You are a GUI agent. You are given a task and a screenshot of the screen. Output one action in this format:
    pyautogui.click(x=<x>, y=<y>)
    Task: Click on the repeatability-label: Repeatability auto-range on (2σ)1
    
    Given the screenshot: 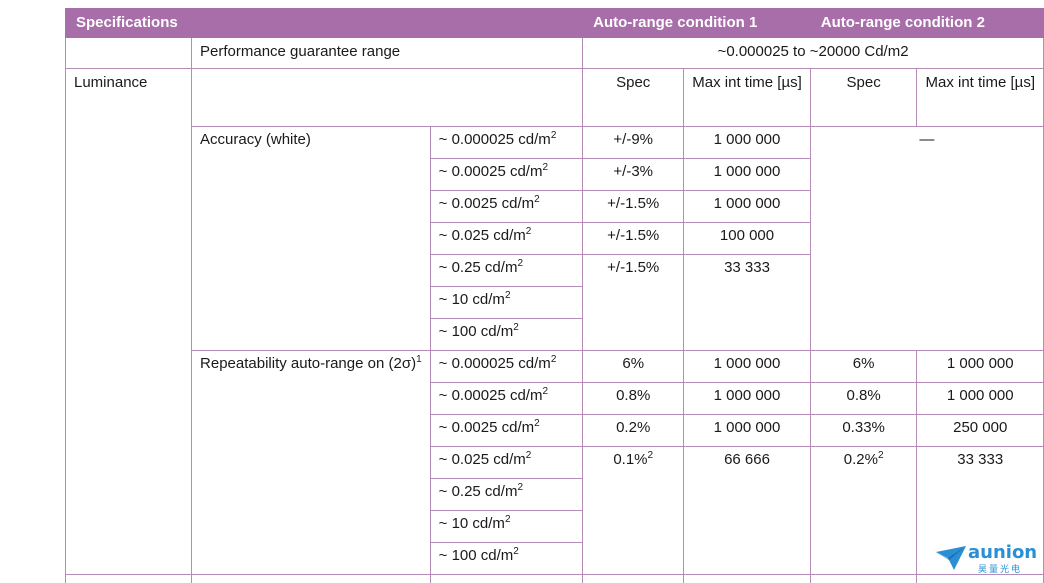 What is the action you would take?
    pyautogui.click(x=311, y=463)
    